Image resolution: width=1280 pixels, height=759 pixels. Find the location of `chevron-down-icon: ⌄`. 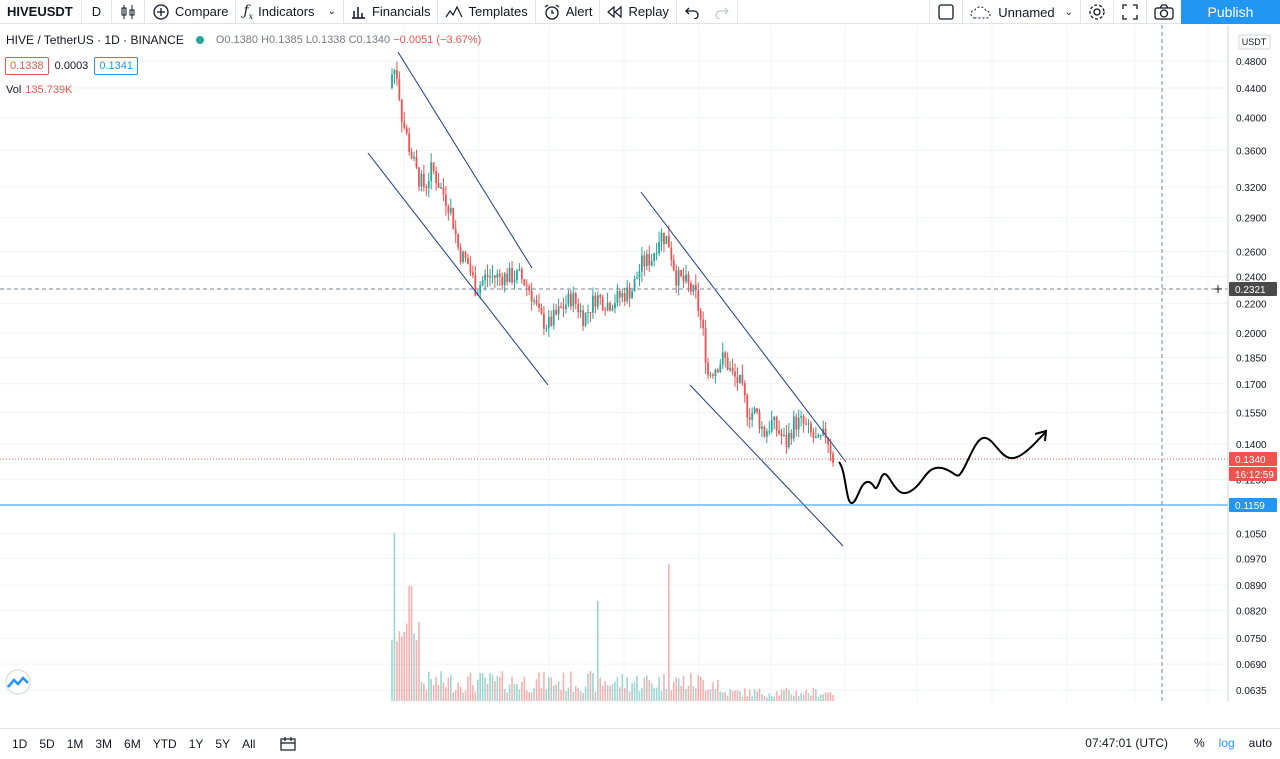

chevron-down-icon: ⌄ is located at coordinates (331, 11).